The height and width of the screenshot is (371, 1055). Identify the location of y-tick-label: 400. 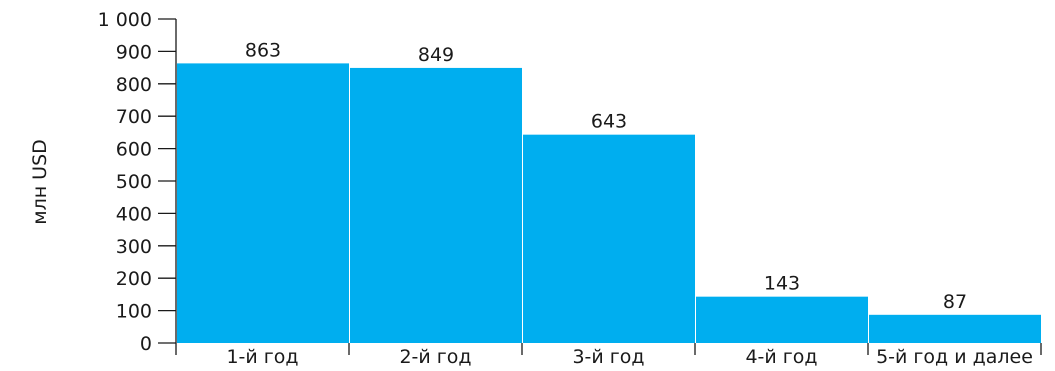
(134, 214).